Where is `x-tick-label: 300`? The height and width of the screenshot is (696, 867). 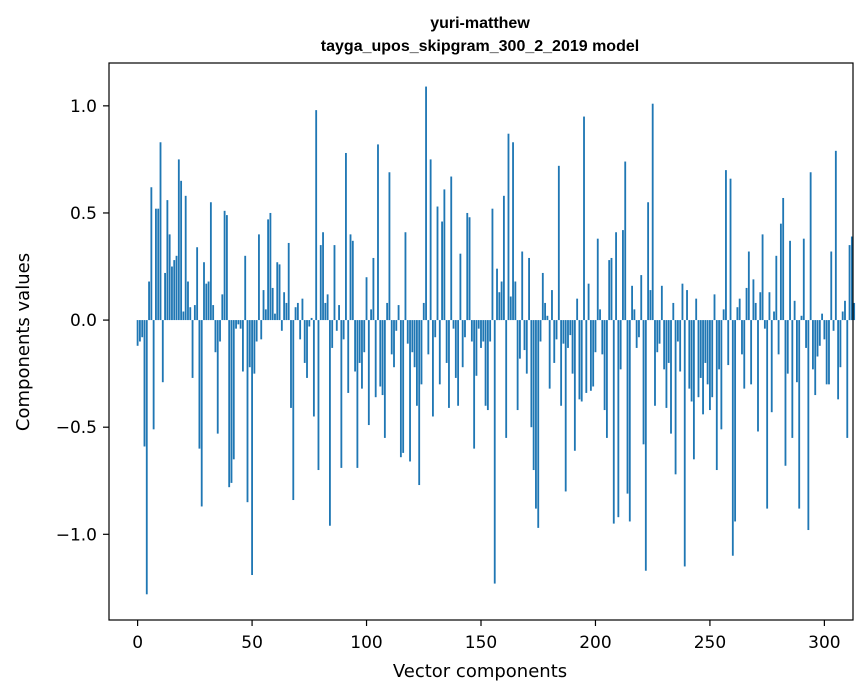
x-tick-label: 300 is located at coordinates (824, 643).